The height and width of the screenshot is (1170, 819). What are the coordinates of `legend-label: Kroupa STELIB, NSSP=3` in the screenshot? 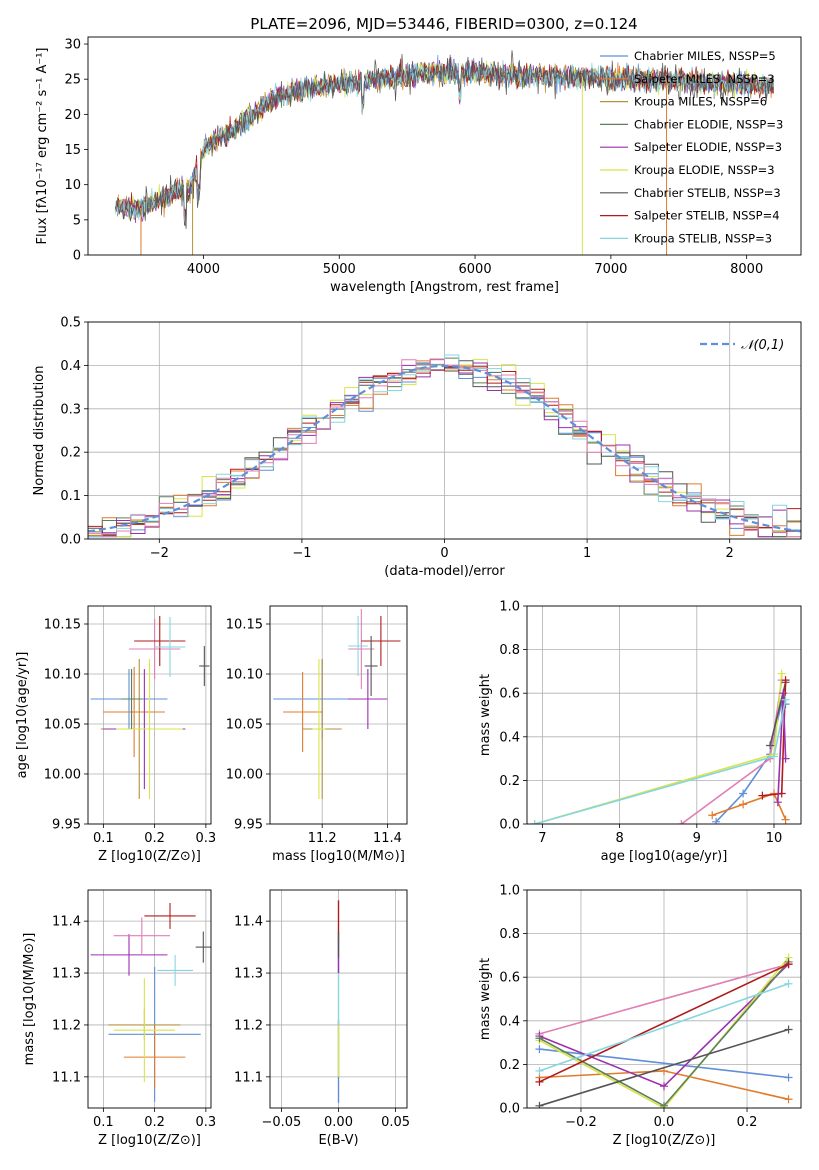 It's located at (703, 238).